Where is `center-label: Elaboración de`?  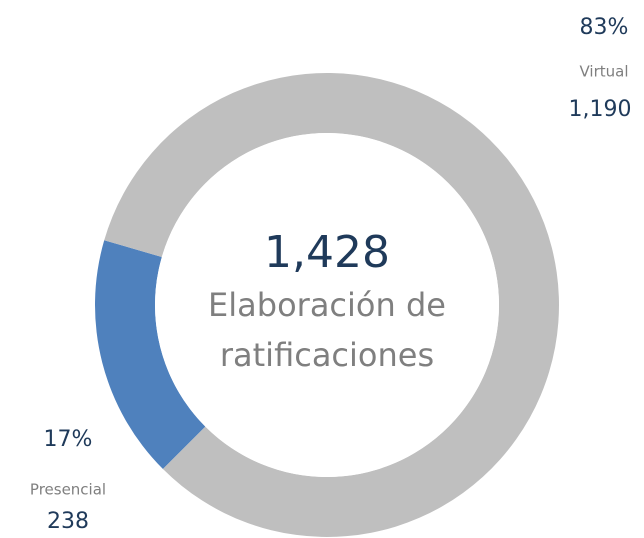 center-label: Elaboración de is located at coordinates (327, 305).